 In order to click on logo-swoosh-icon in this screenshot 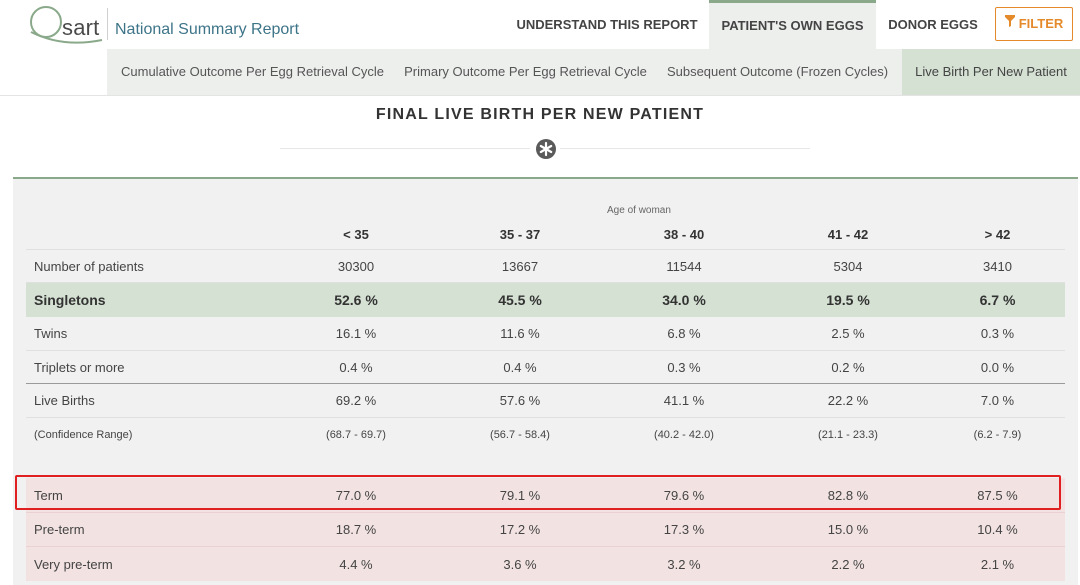, I will do `click(66, 25)`.